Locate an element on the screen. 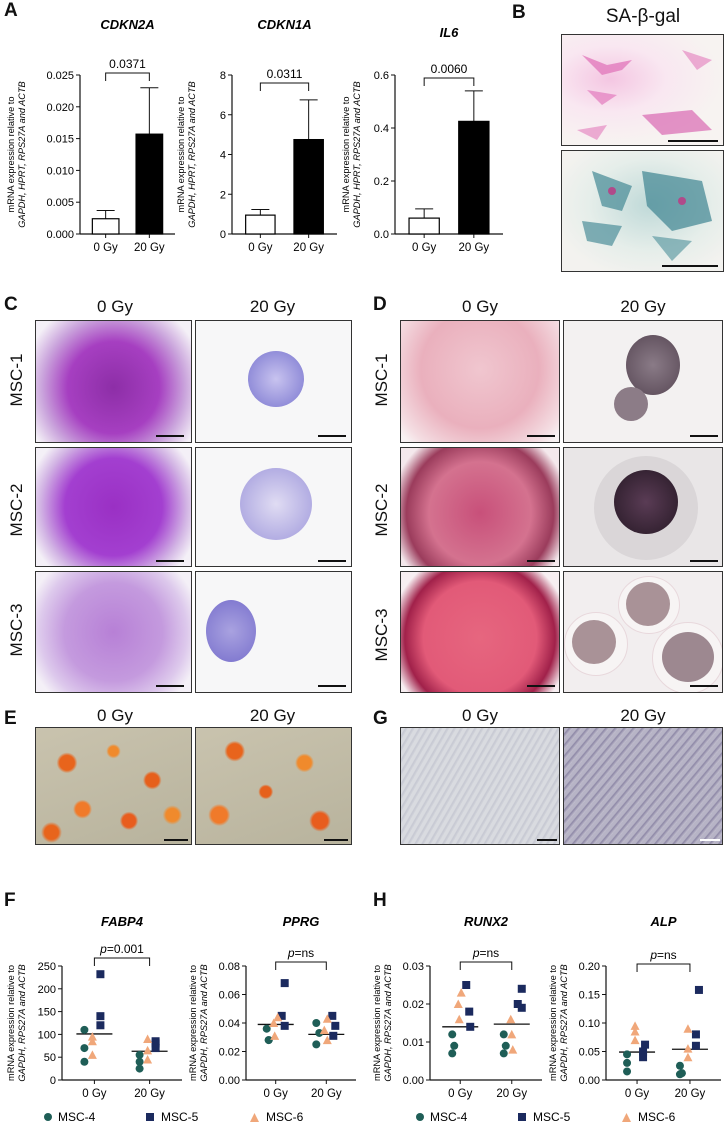  c-msc3-0gy-image is located at coordinates (113, 632).